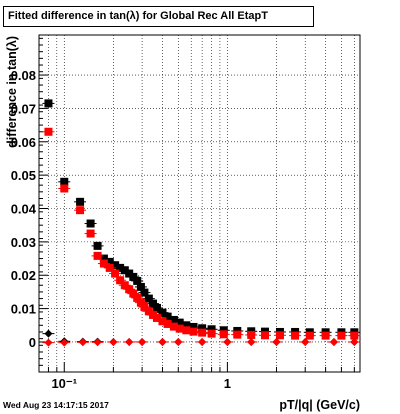 This screenshot has width=400, height=414. What do you see at coordinates (23, 175) in the screenshot?
I see `y-tick-label: 0.05` at bounding box center [23, 175].